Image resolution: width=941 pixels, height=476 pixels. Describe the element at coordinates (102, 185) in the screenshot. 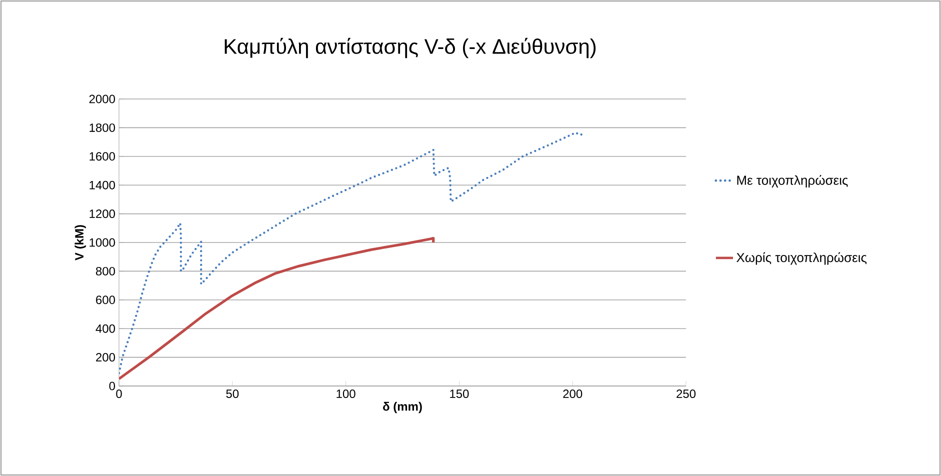

I see `y-tick-label: 1400` at that location.